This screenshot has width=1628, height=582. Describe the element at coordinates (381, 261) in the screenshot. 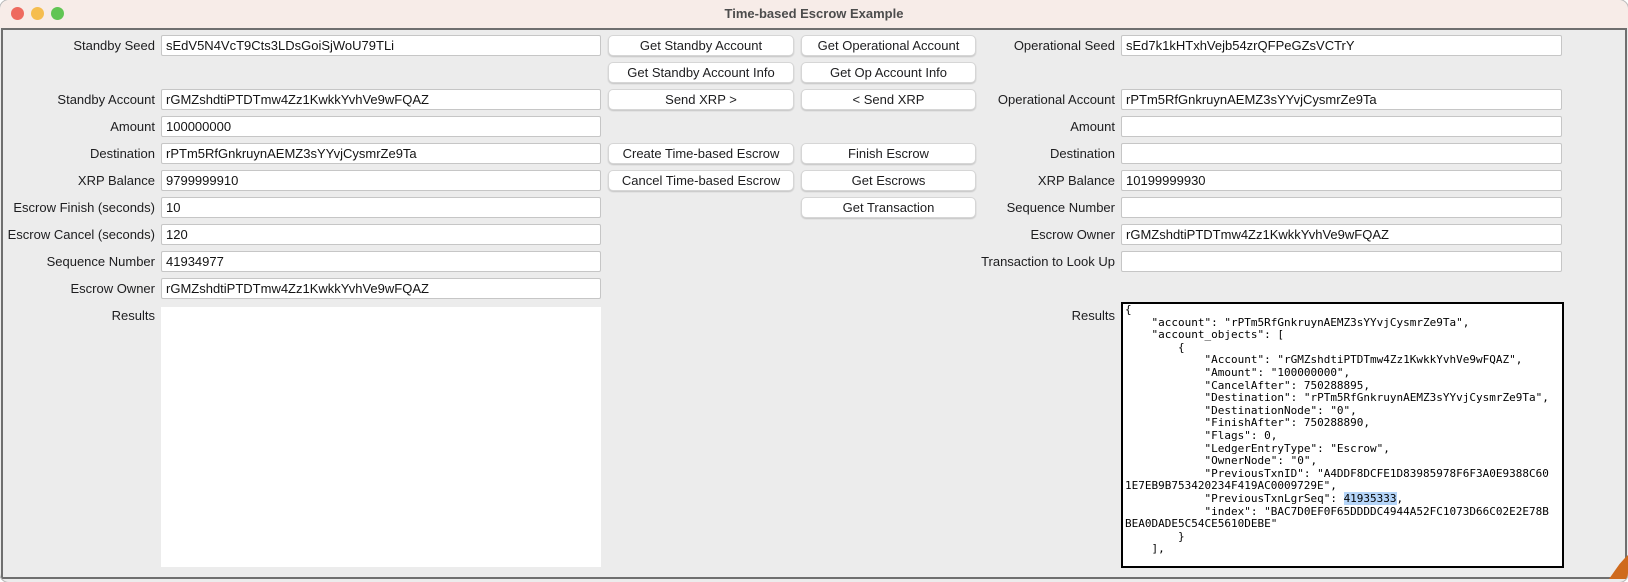

I see `standby-sequence-number-input` at that location.